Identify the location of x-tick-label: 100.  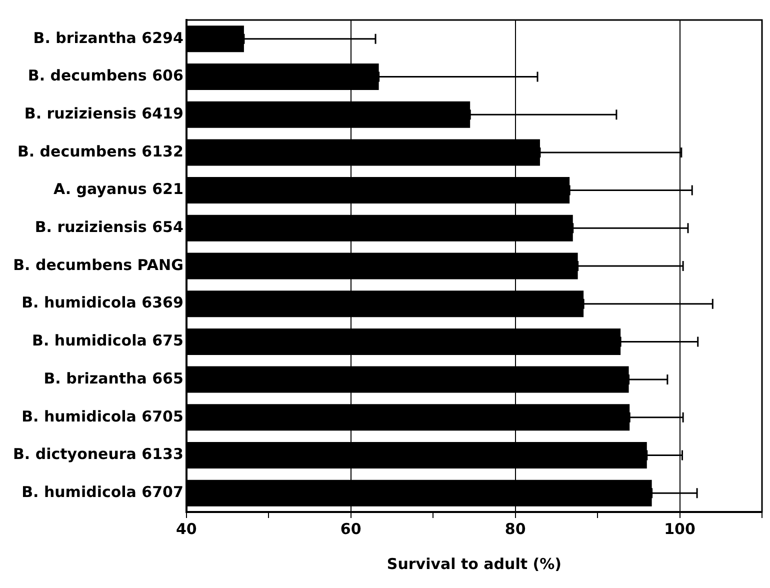
(680, 529).